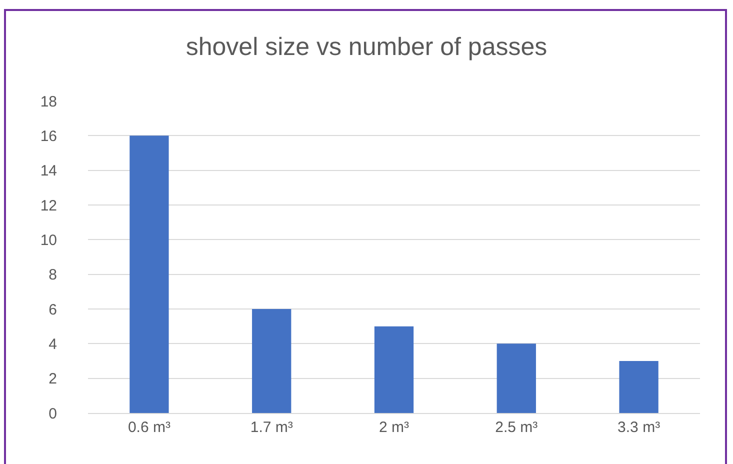 Image resolution: width=733 pixels, height=464 pixels. Describe the element at coordinates (149, 427) in the screenshot. I see `x-tick-label: 0.6 m³` at that location.